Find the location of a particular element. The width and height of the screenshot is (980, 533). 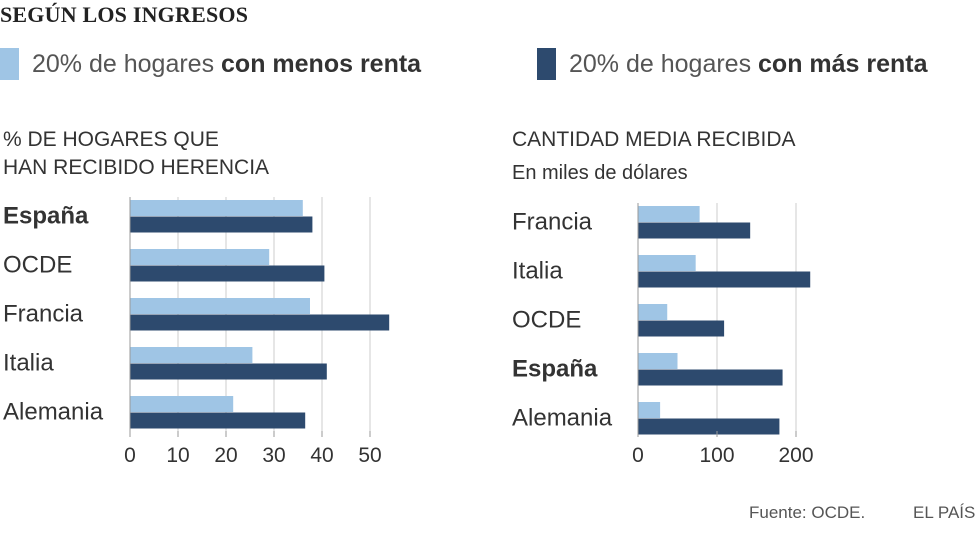

chart1-title-line-1: % DE HOGARES QUE is located at coordinates (111, 139).